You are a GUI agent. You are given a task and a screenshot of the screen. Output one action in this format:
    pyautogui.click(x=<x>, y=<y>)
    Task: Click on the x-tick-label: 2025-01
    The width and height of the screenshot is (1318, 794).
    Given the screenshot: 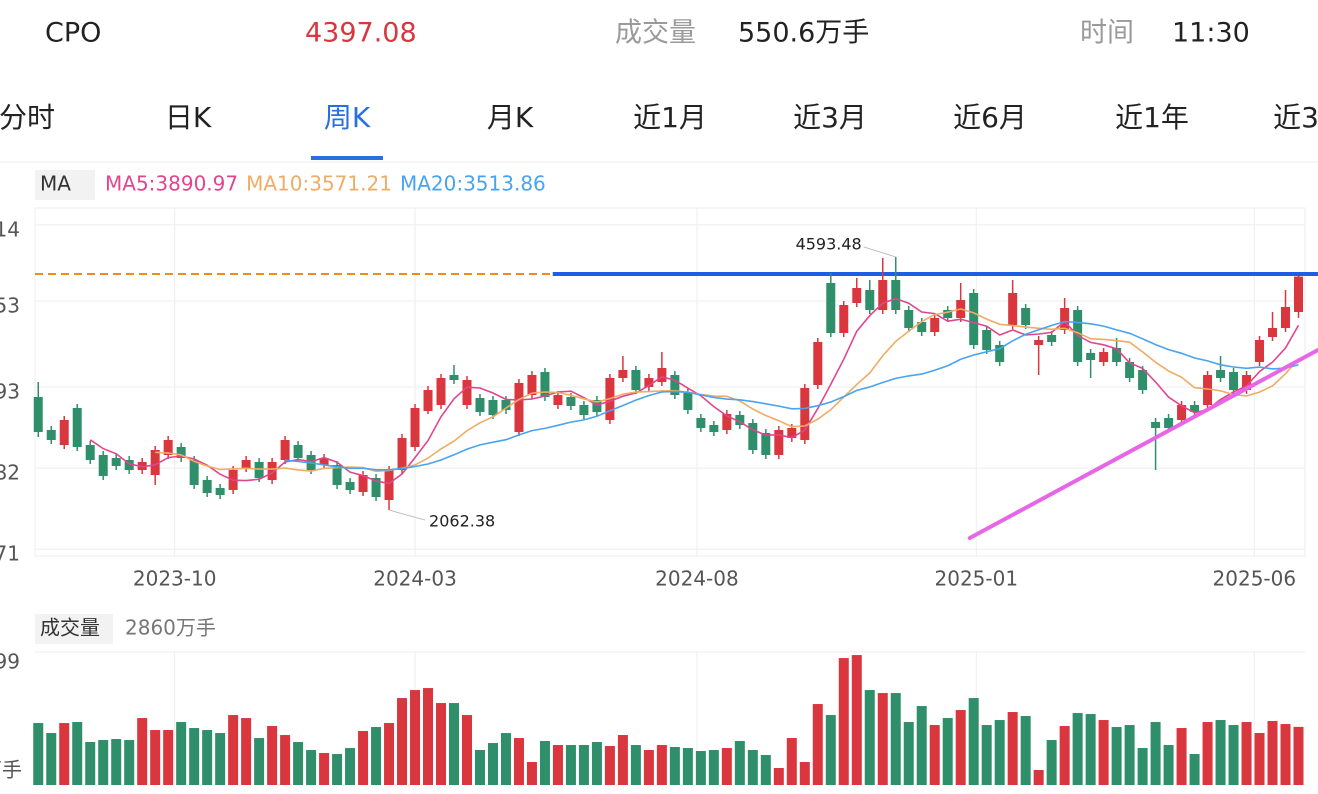 What is the action you would take?
    pyautogui.click(x=977, y=579)
    